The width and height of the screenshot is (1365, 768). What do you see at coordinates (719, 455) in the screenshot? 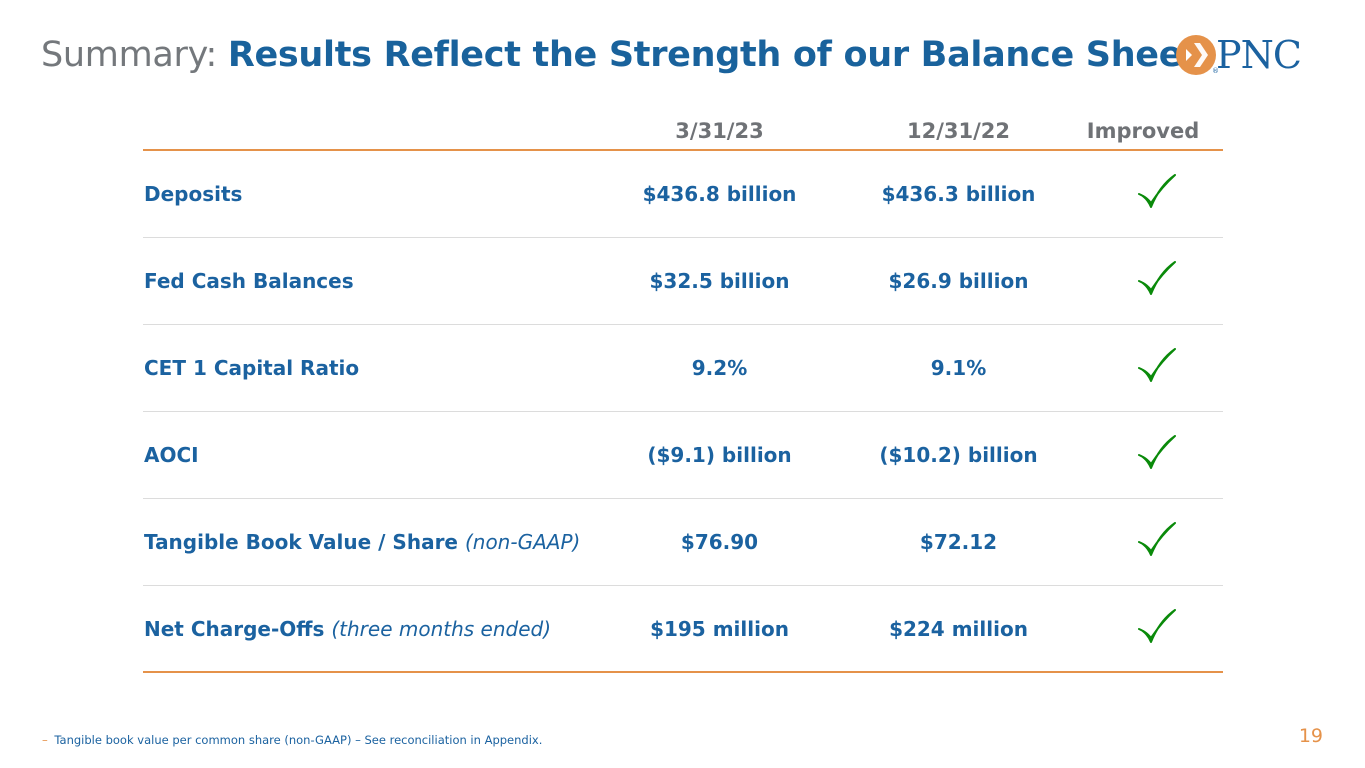
I see `value-3-31-23: ($9.1) billion` at bounding box center [719, 455].